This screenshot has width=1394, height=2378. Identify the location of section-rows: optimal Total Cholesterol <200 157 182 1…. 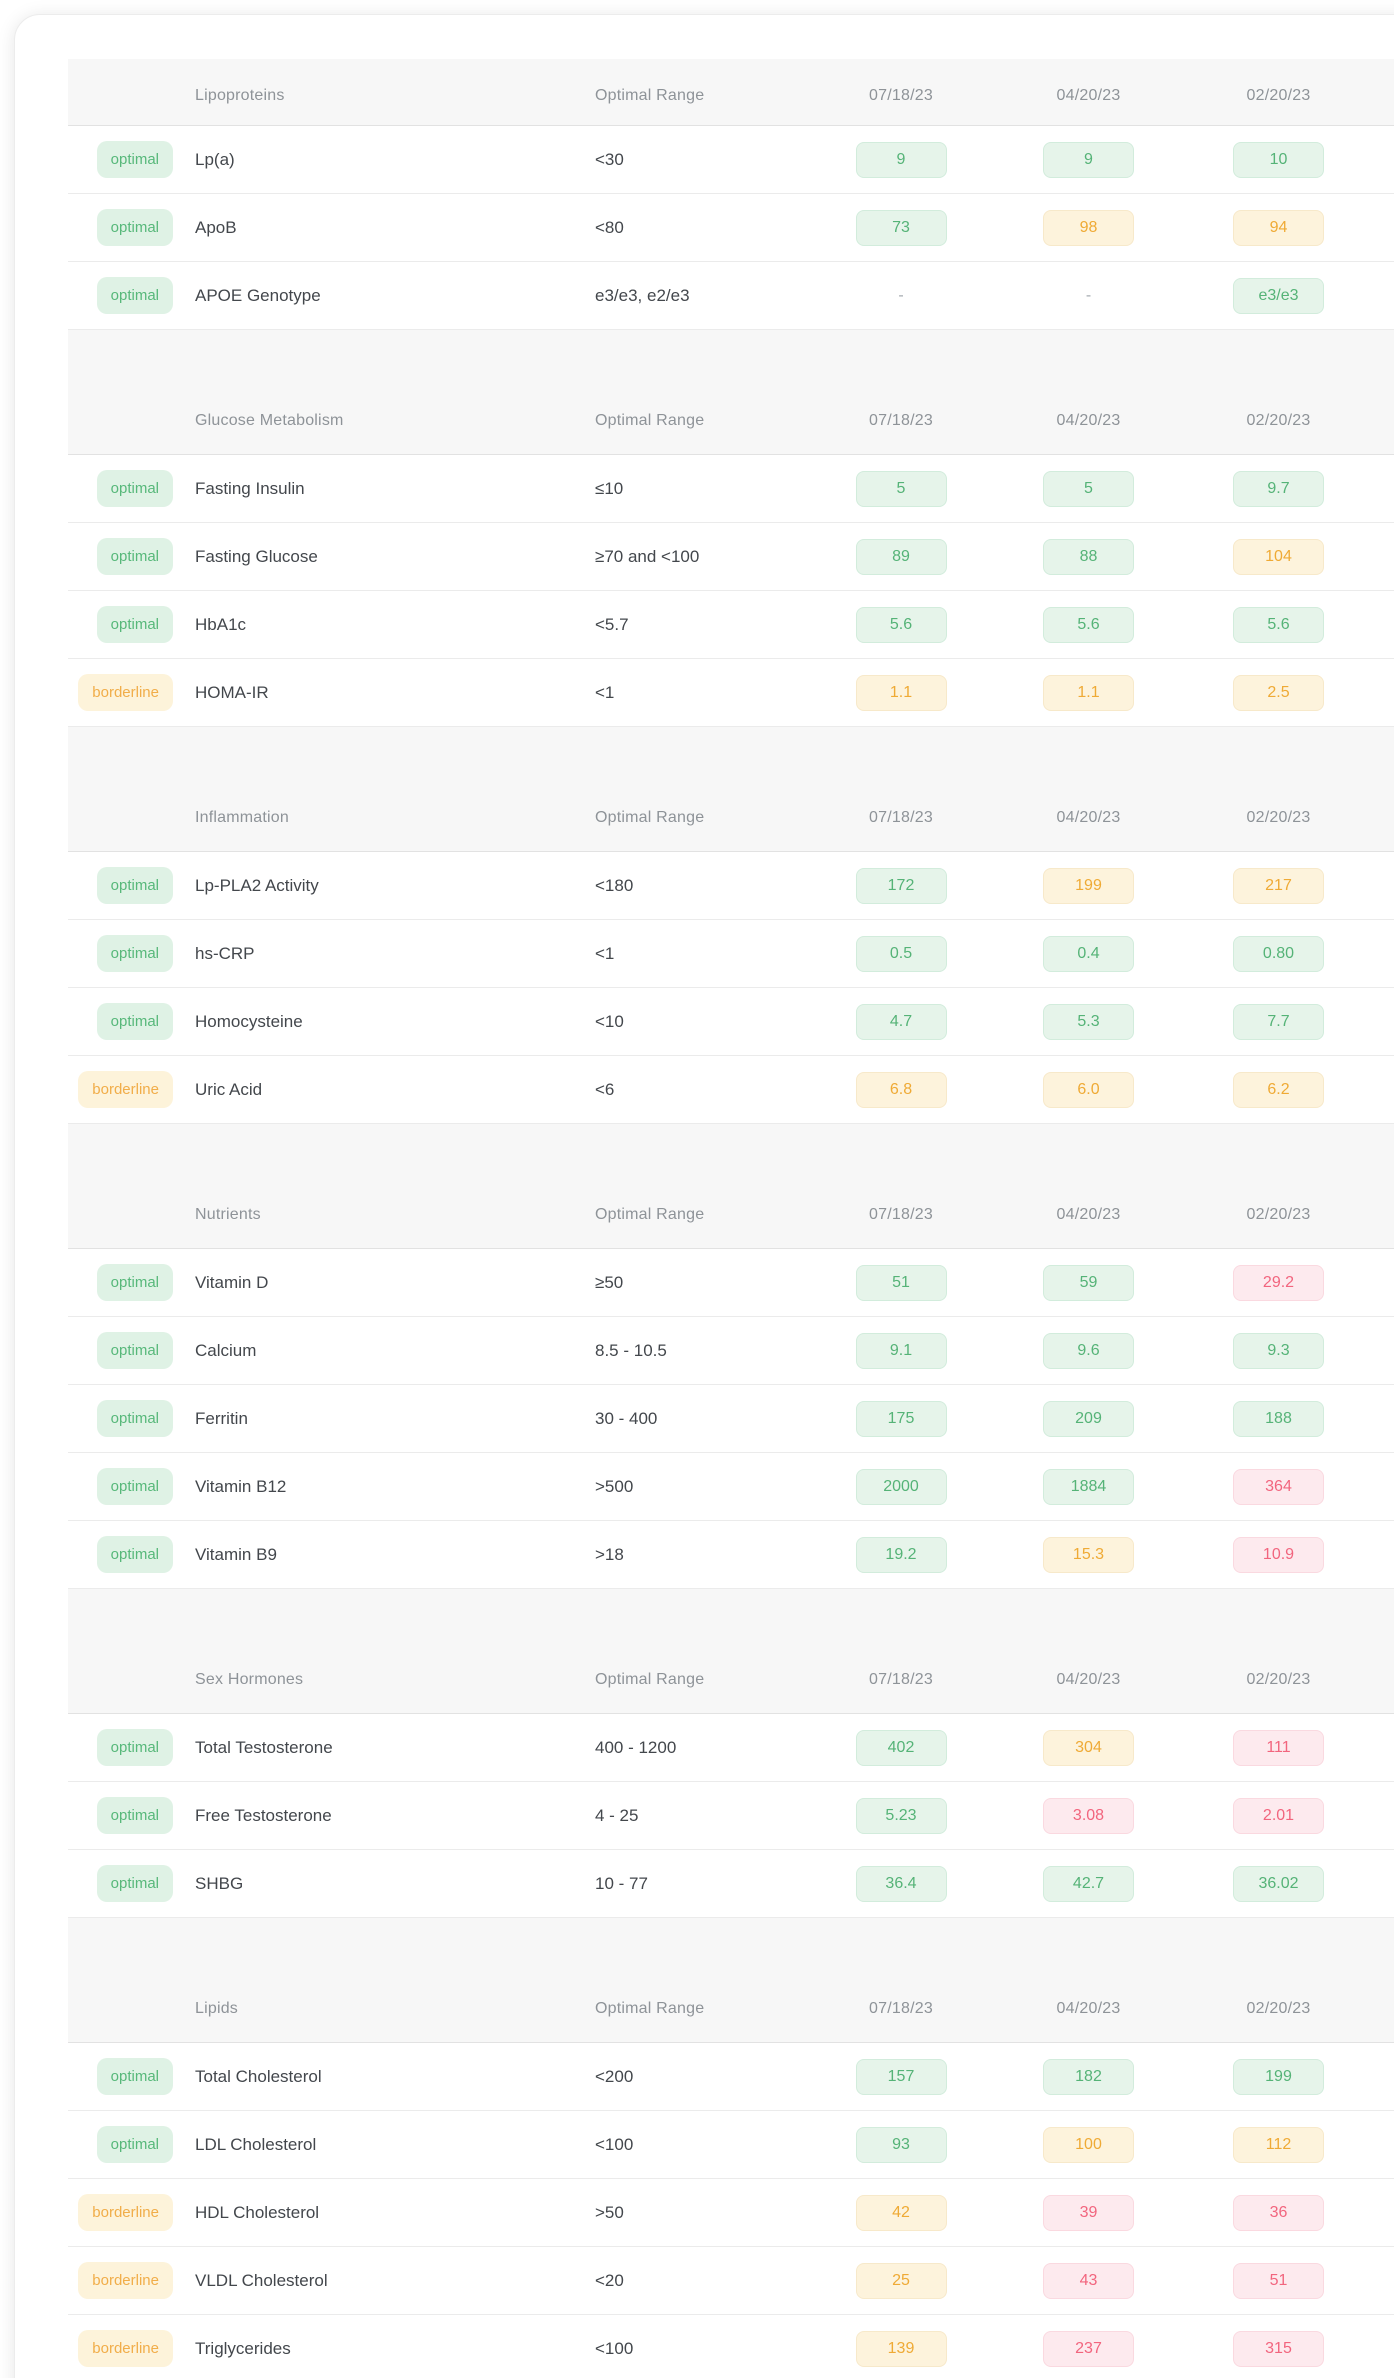
(731, 2210).